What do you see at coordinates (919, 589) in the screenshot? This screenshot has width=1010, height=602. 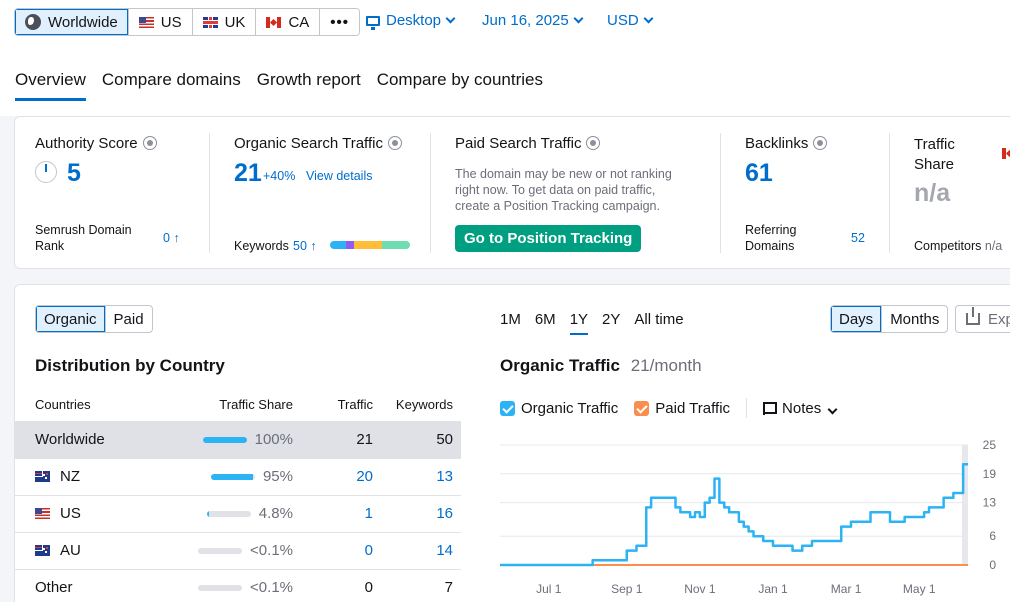 I see `x-tick-label: May 1` at bounding box center [919, 589].